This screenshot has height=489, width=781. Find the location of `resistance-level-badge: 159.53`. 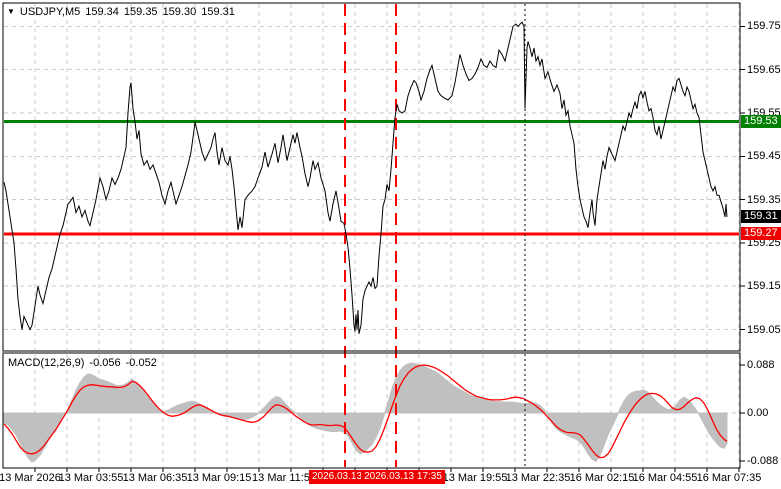

resistance-level-badge: 159.53 is located at coordinates (761, 121).